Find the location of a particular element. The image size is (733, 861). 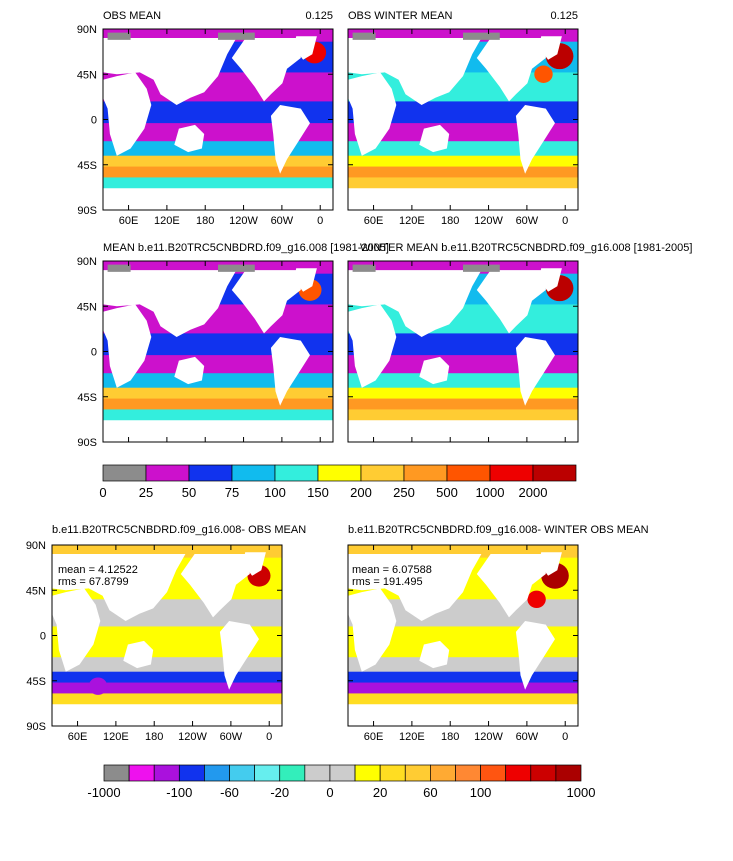

upper-colorbar-boxes is located at coordinates (339, 473).